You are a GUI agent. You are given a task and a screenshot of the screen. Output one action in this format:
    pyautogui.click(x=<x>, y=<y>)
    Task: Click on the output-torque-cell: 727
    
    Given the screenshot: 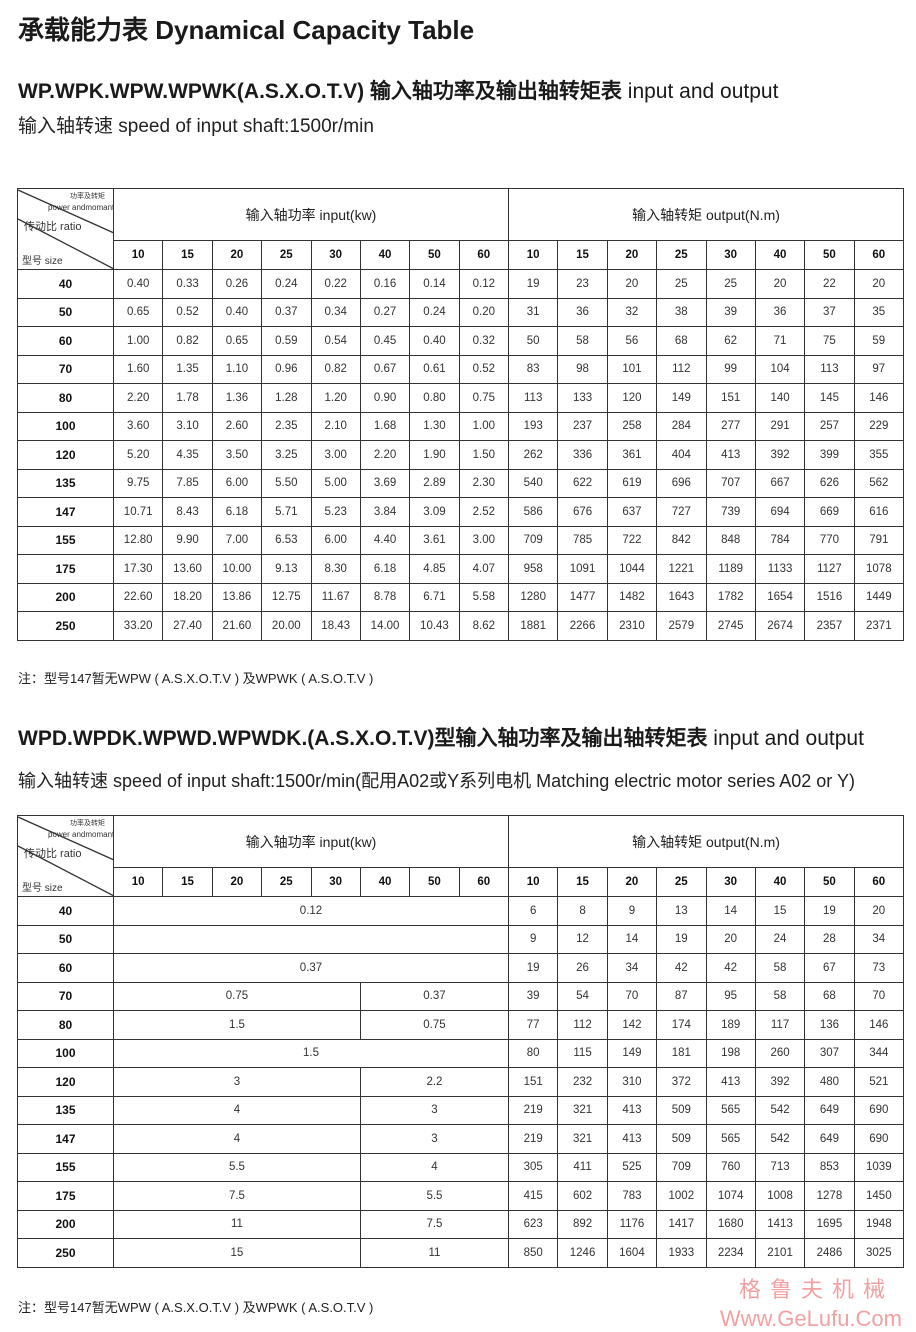 What is the action you would take?
    pyautogui.click(x=681, y=512)
    